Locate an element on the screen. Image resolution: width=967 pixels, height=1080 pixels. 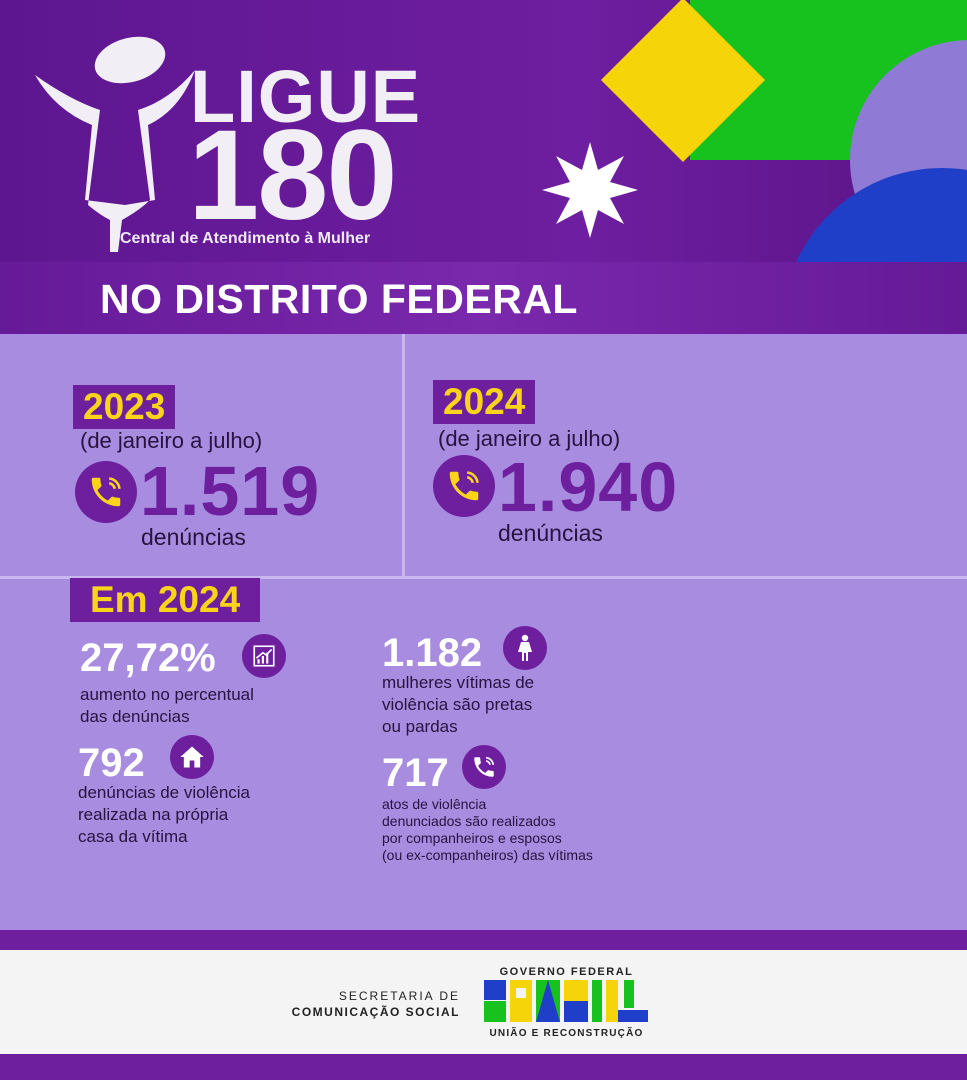
label-2024: denúncias is located at coordinates (550, 533).